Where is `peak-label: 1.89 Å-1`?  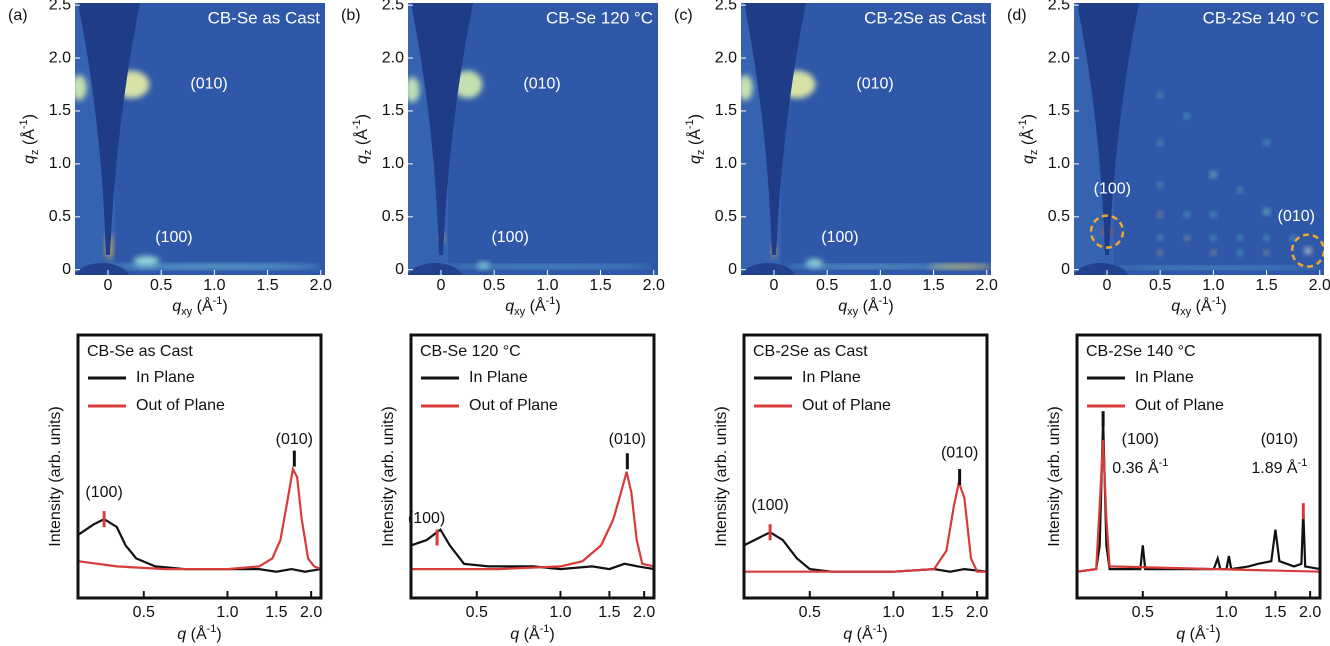
peak-label: 1.89 Å-1 is located at coordinates (1279, 467).